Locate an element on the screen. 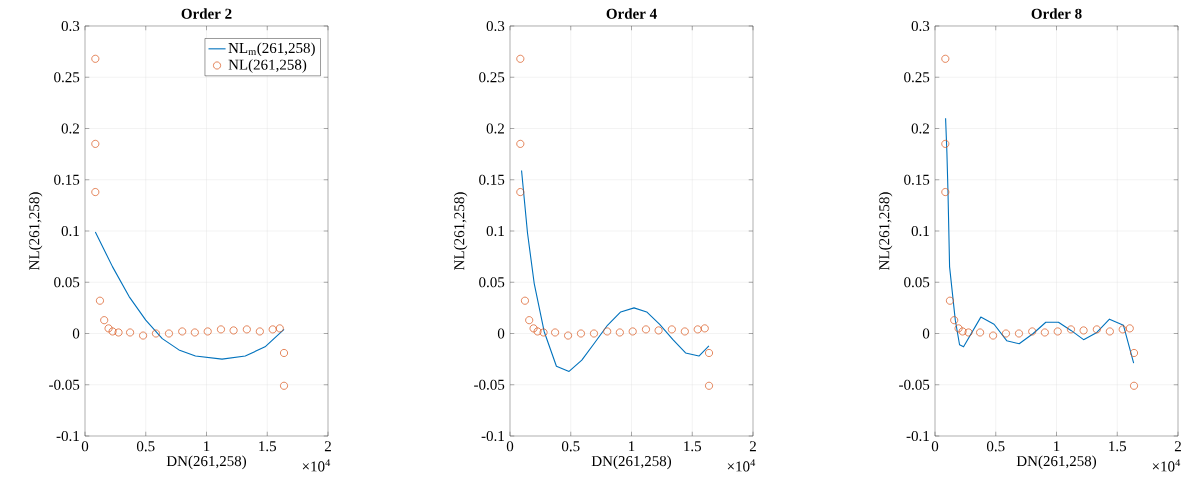 The image size is (1191, 499). x-tick-label: 0.5 is located at coordinates (145, 446).